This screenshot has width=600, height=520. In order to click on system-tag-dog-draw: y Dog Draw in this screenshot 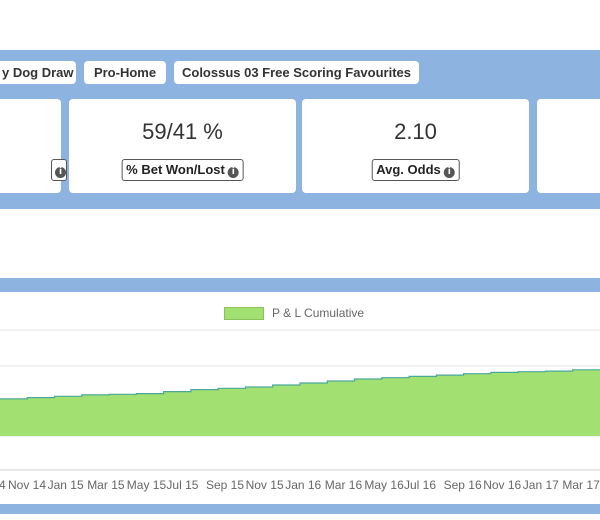, I will do `click(38, 72)`.